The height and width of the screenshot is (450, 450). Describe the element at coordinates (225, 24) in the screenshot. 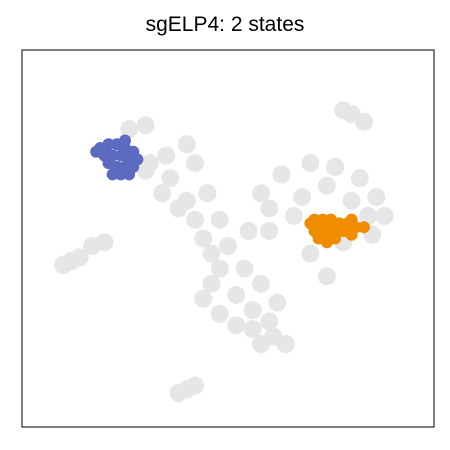

I see `chart-title: sgELP4: 2 states` at that location.